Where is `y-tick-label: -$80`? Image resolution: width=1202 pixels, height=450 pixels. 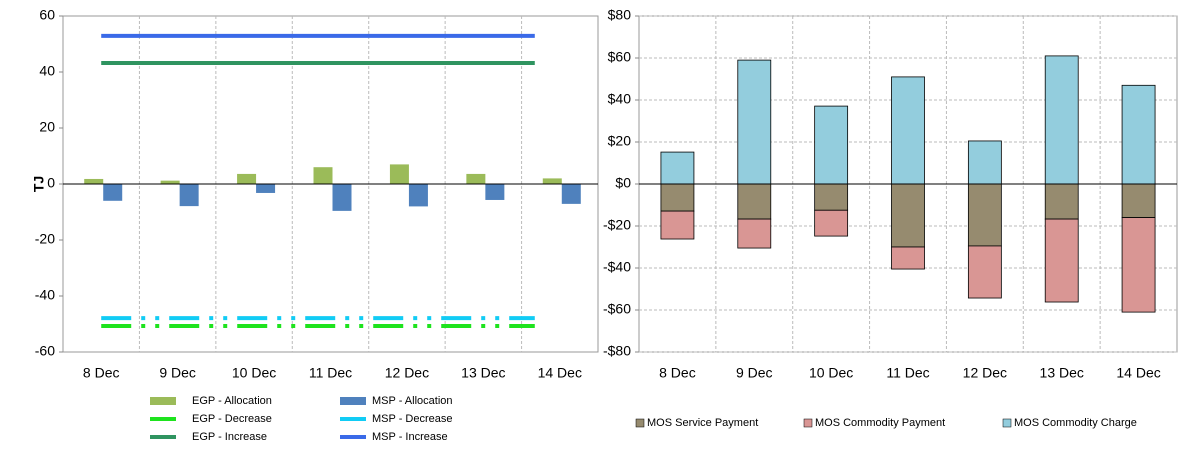
y-tick-label: -$80 is located at coordinates (617, 351).